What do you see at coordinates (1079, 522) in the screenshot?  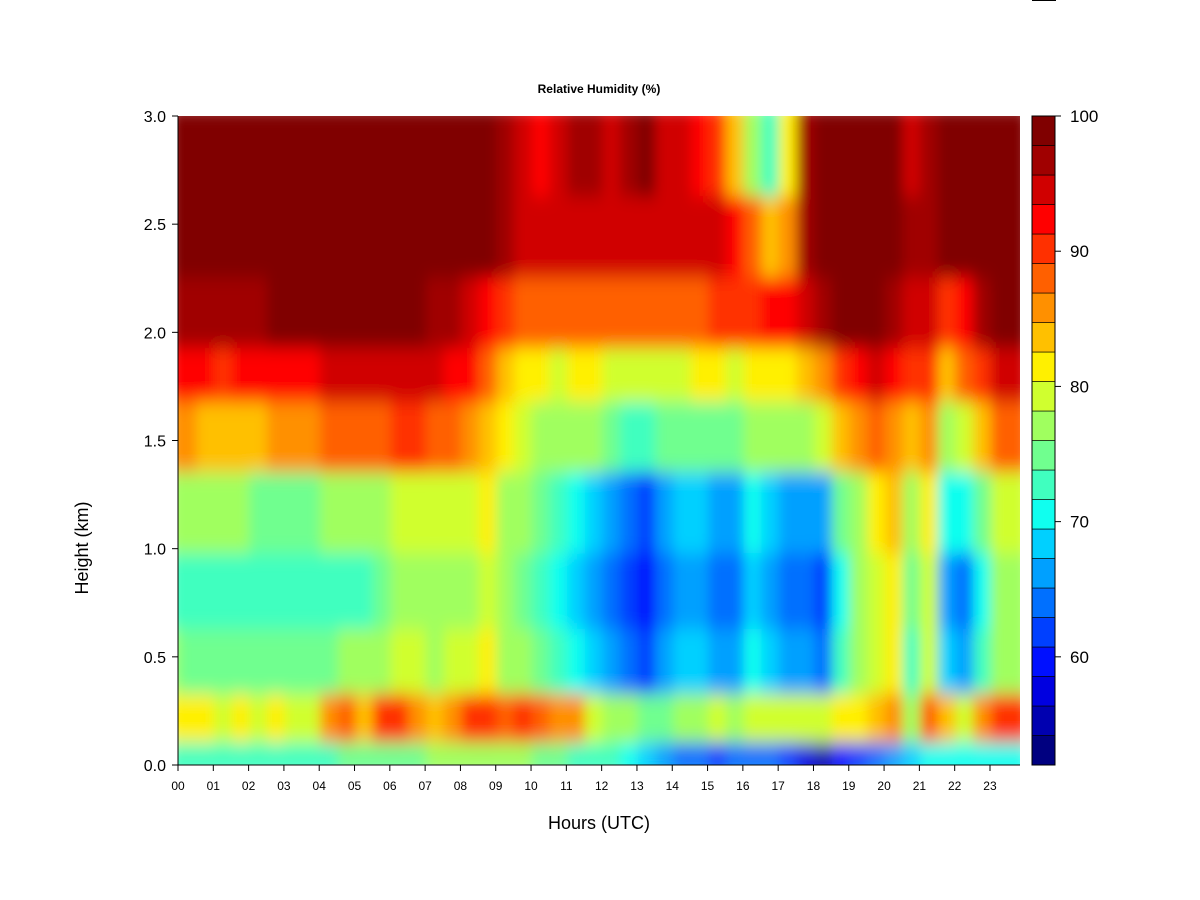 I see `colorbar-tick-label: 70` at bounding box center [1079, 522].